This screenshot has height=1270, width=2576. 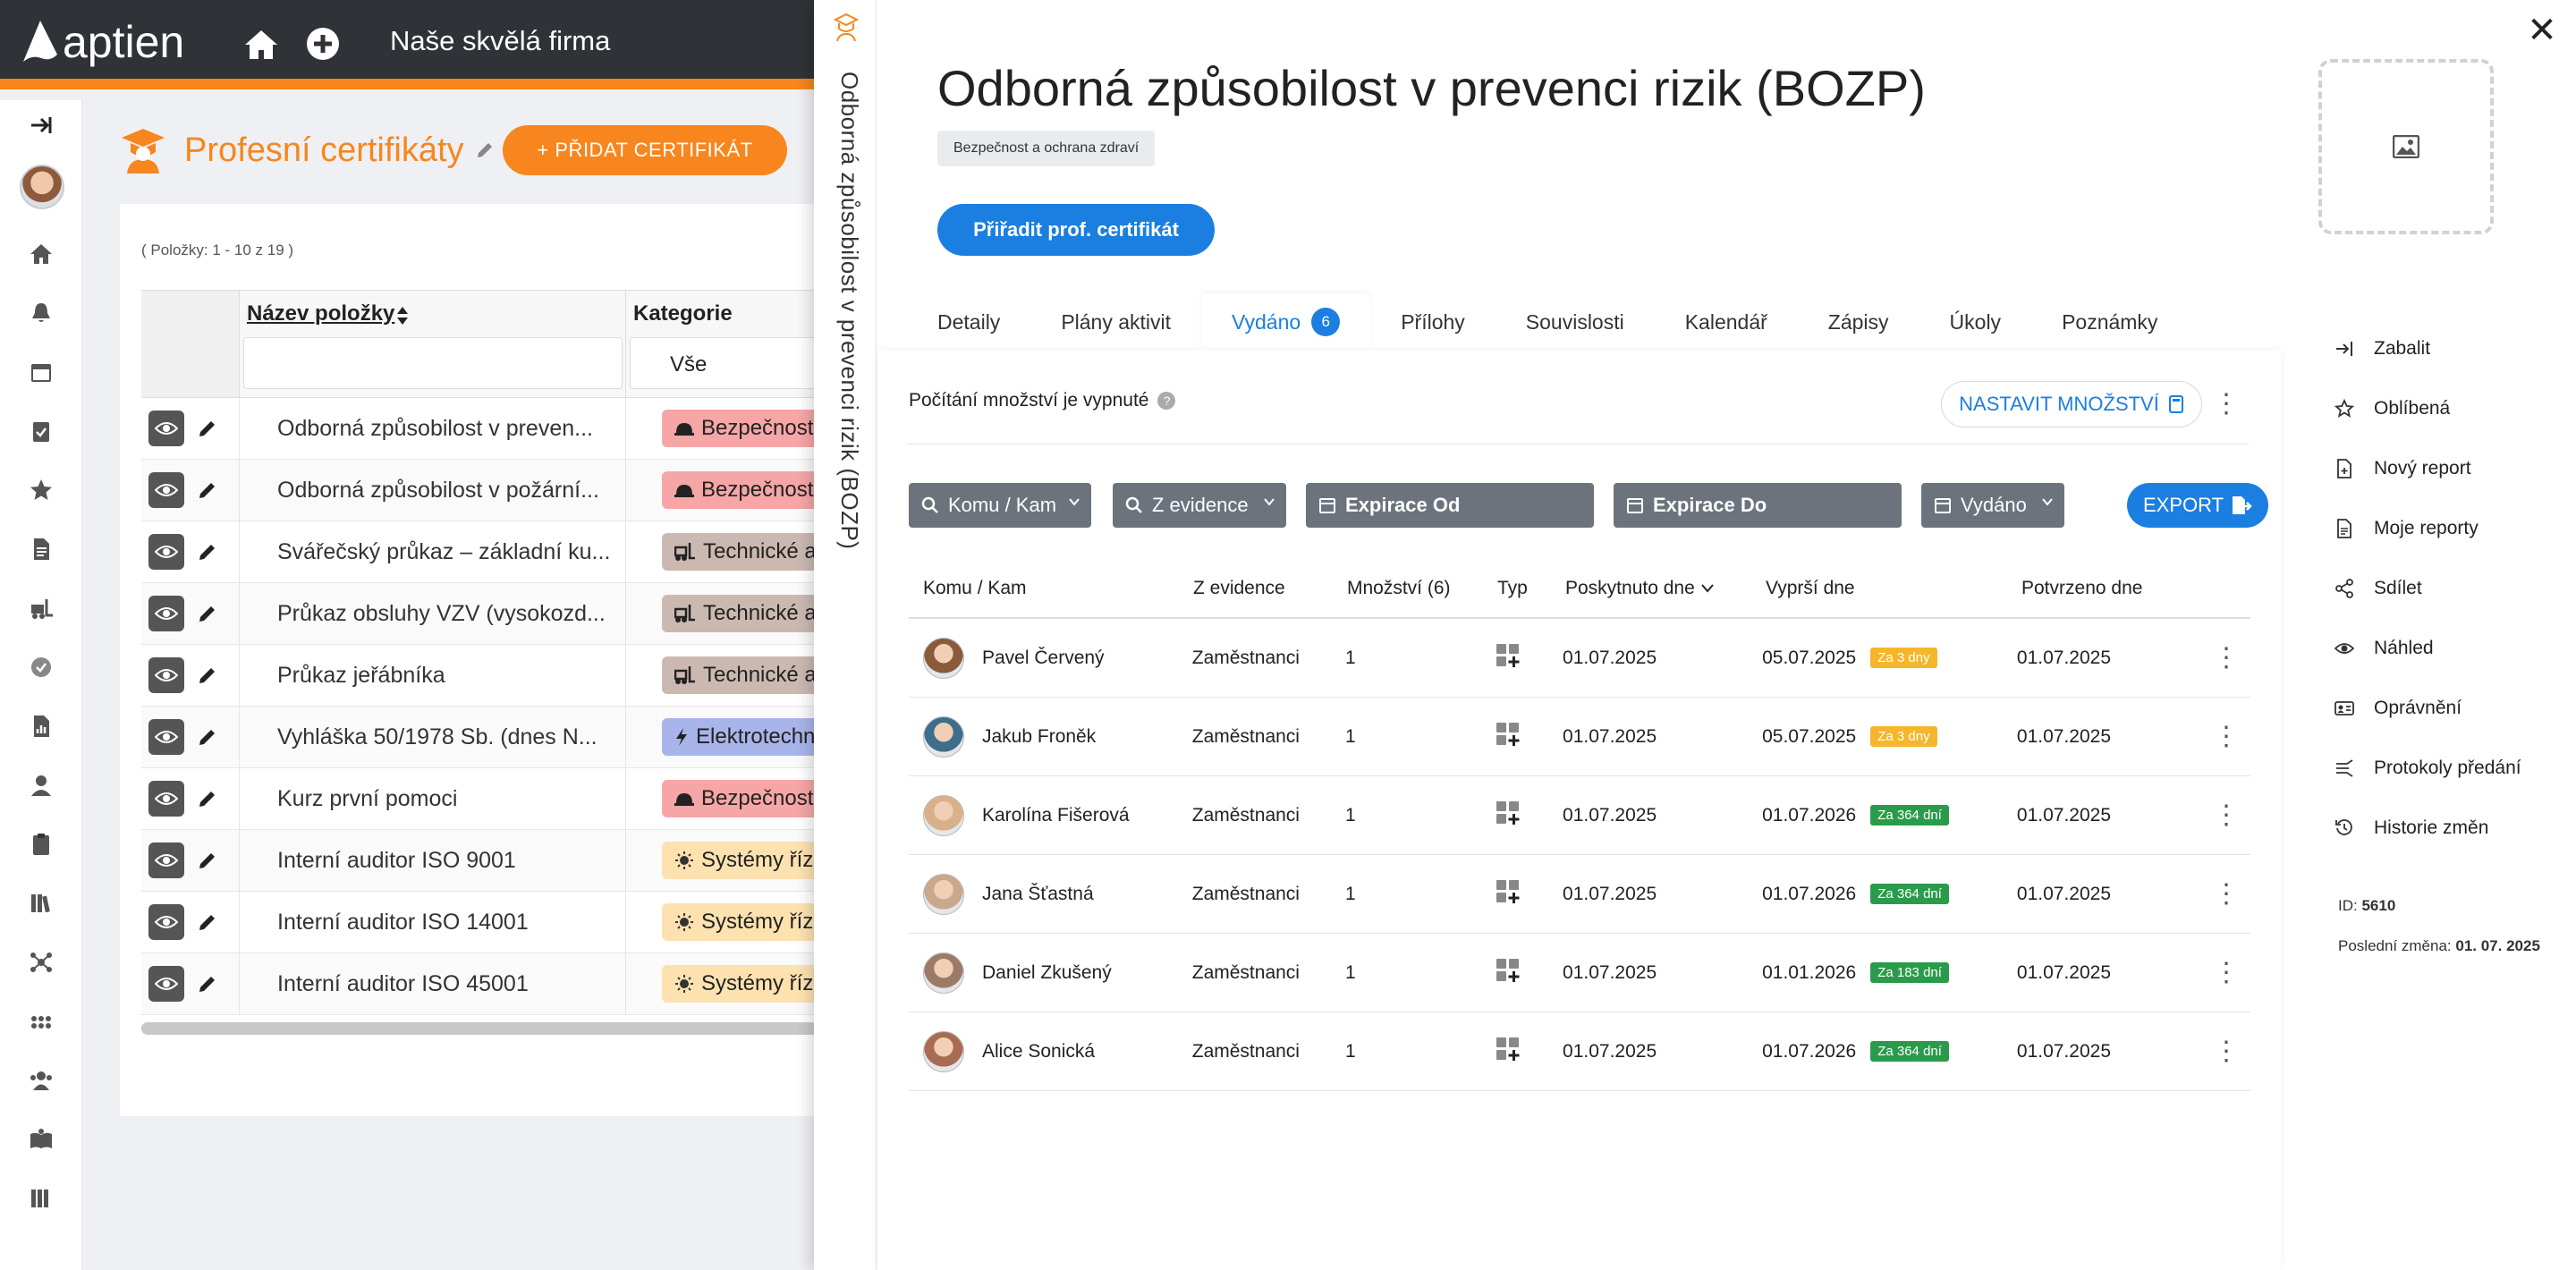 What do you see at coordinates (41, 313) in the screenshot?
I see `bell-icon` at bounding box center [41, 313].